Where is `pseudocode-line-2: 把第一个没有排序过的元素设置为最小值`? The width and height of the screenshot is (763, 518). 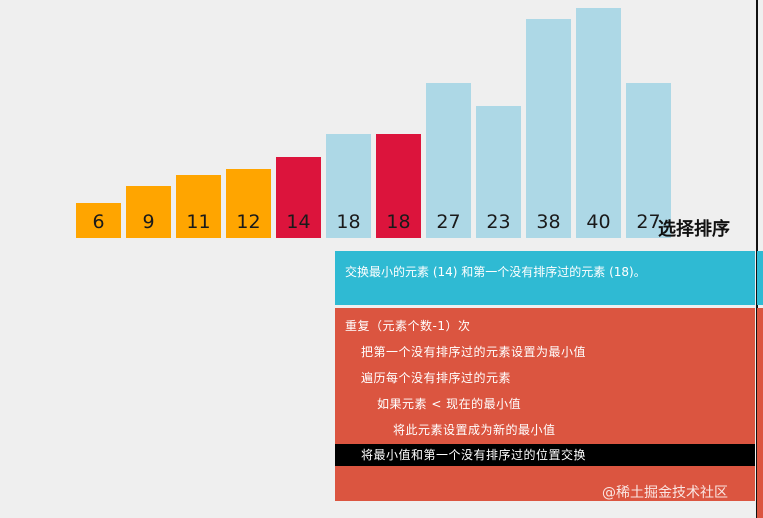 pseudocode-line-2: 把第一个没有排序过的元素设置为最小值 is located at coordinates (474, 352).